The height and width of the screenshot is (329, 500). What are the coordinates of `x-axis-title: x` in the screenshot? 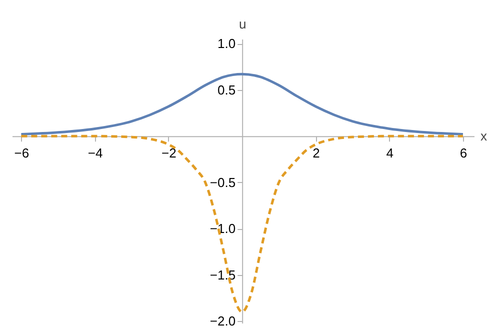 It's located at (484, 136).